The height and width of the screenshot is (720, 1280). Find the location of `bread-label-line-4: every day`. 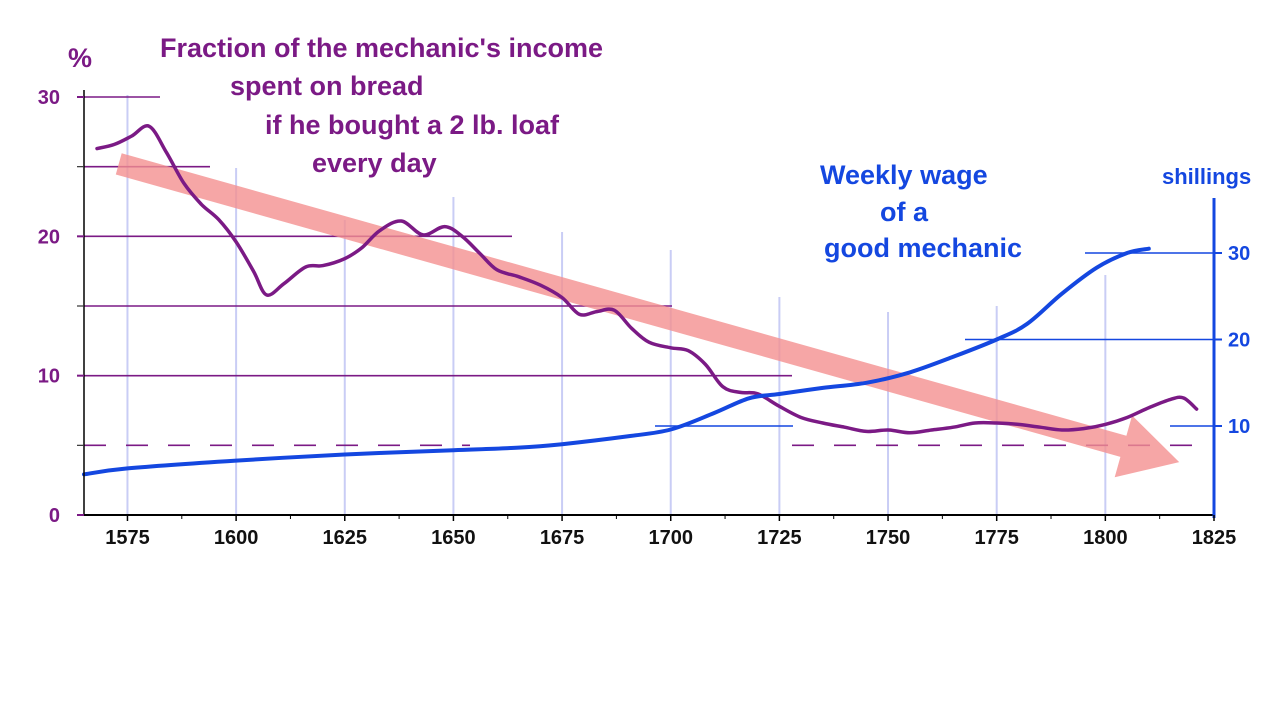

bread-label-line-4: every day is located at coordinates (374, 163).